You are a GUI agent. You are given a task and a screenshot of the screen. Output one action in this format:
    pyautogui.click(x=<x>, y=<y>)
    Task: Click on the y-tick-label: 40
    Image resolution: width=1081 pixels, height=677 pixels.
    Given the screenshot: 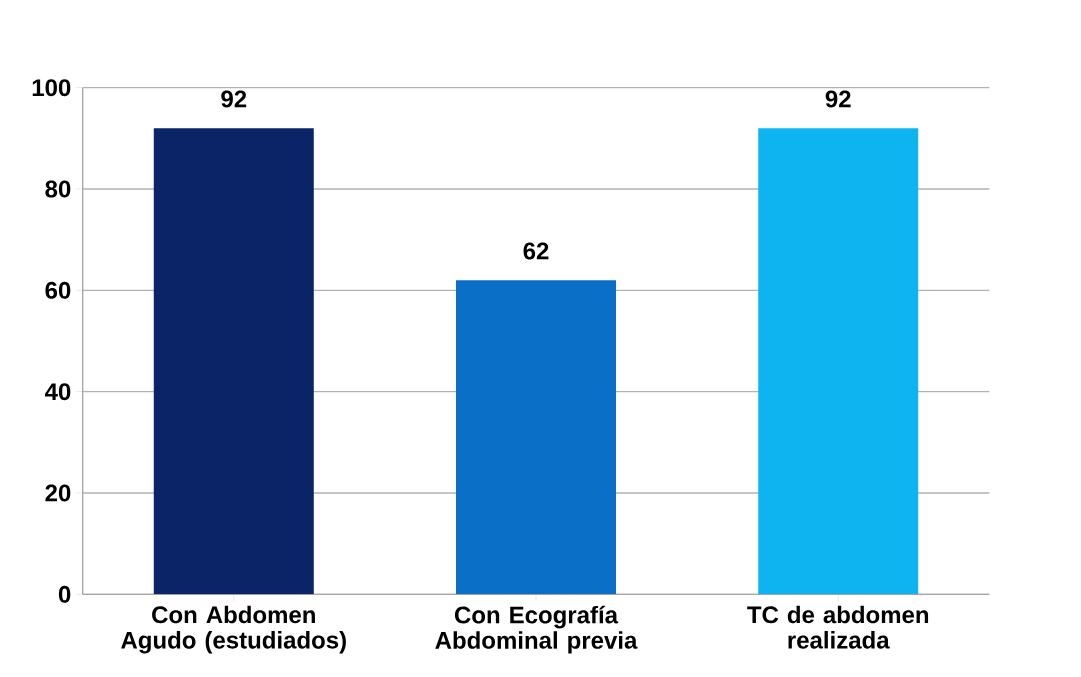 What is the action you would take?
    pyautogui.click(x=57, y=392)
    